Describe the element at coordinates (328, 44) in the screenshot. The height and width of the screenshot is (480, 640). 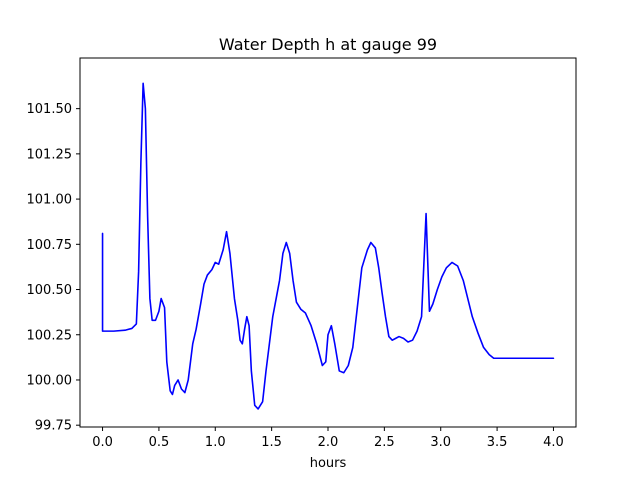
I see `chart-title: Water Depth h at gauge 99` at that location.